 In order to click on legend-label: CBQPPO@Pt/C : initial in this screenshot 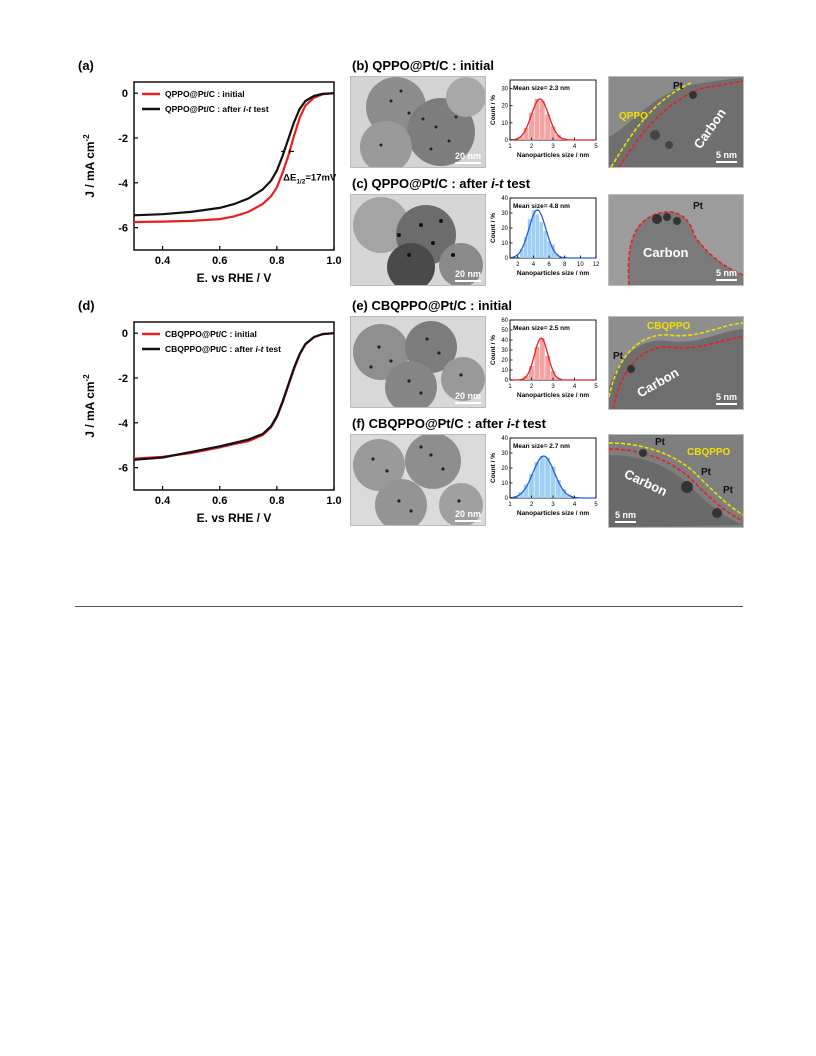, I will do `click(211, 334)`.